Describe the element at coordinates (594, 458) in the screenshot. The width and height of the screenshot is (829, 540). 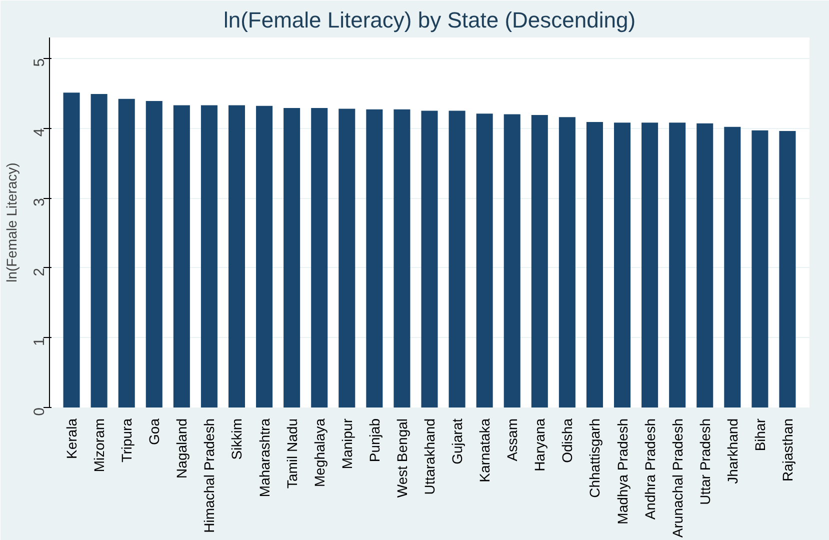
I see `x-tick-label: Chhattisgarh` at that location.